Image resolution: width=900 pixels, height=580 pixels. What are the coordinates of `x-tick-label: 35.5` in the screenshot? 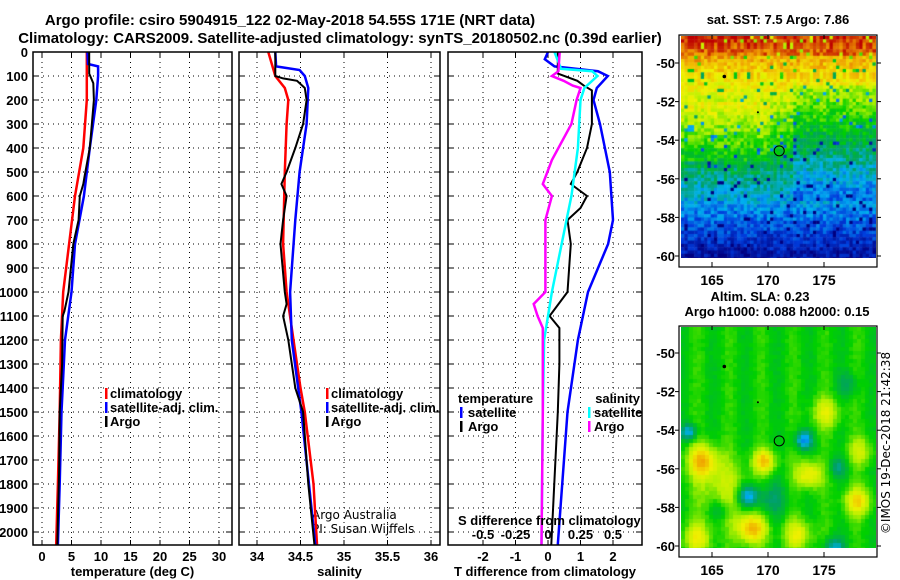 It's located at (387, 556).